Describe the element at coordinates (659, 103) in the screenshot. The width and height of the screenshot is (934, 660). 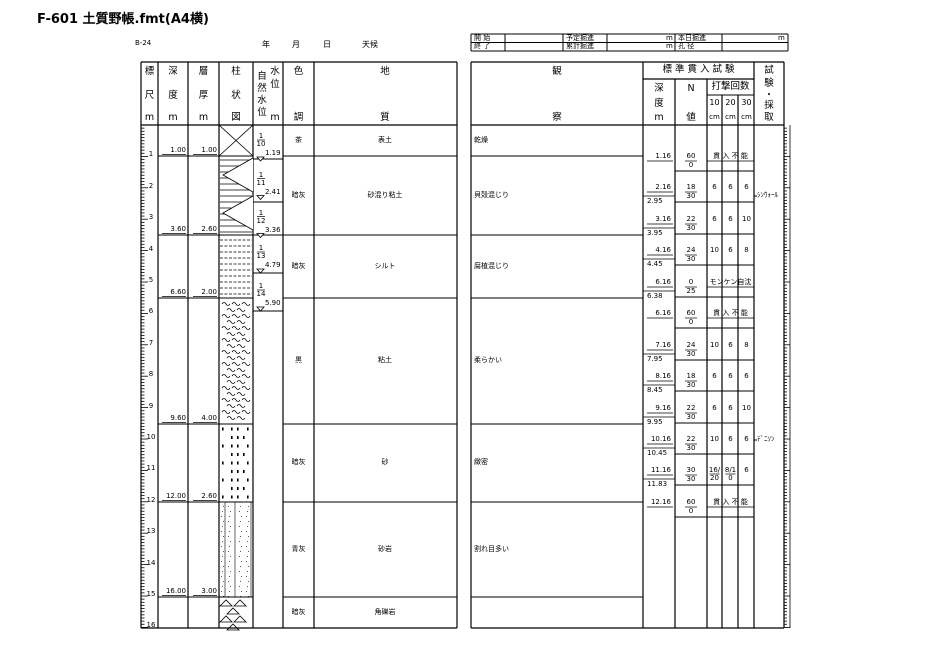
I see `header-spt-depth: 度` at that location.